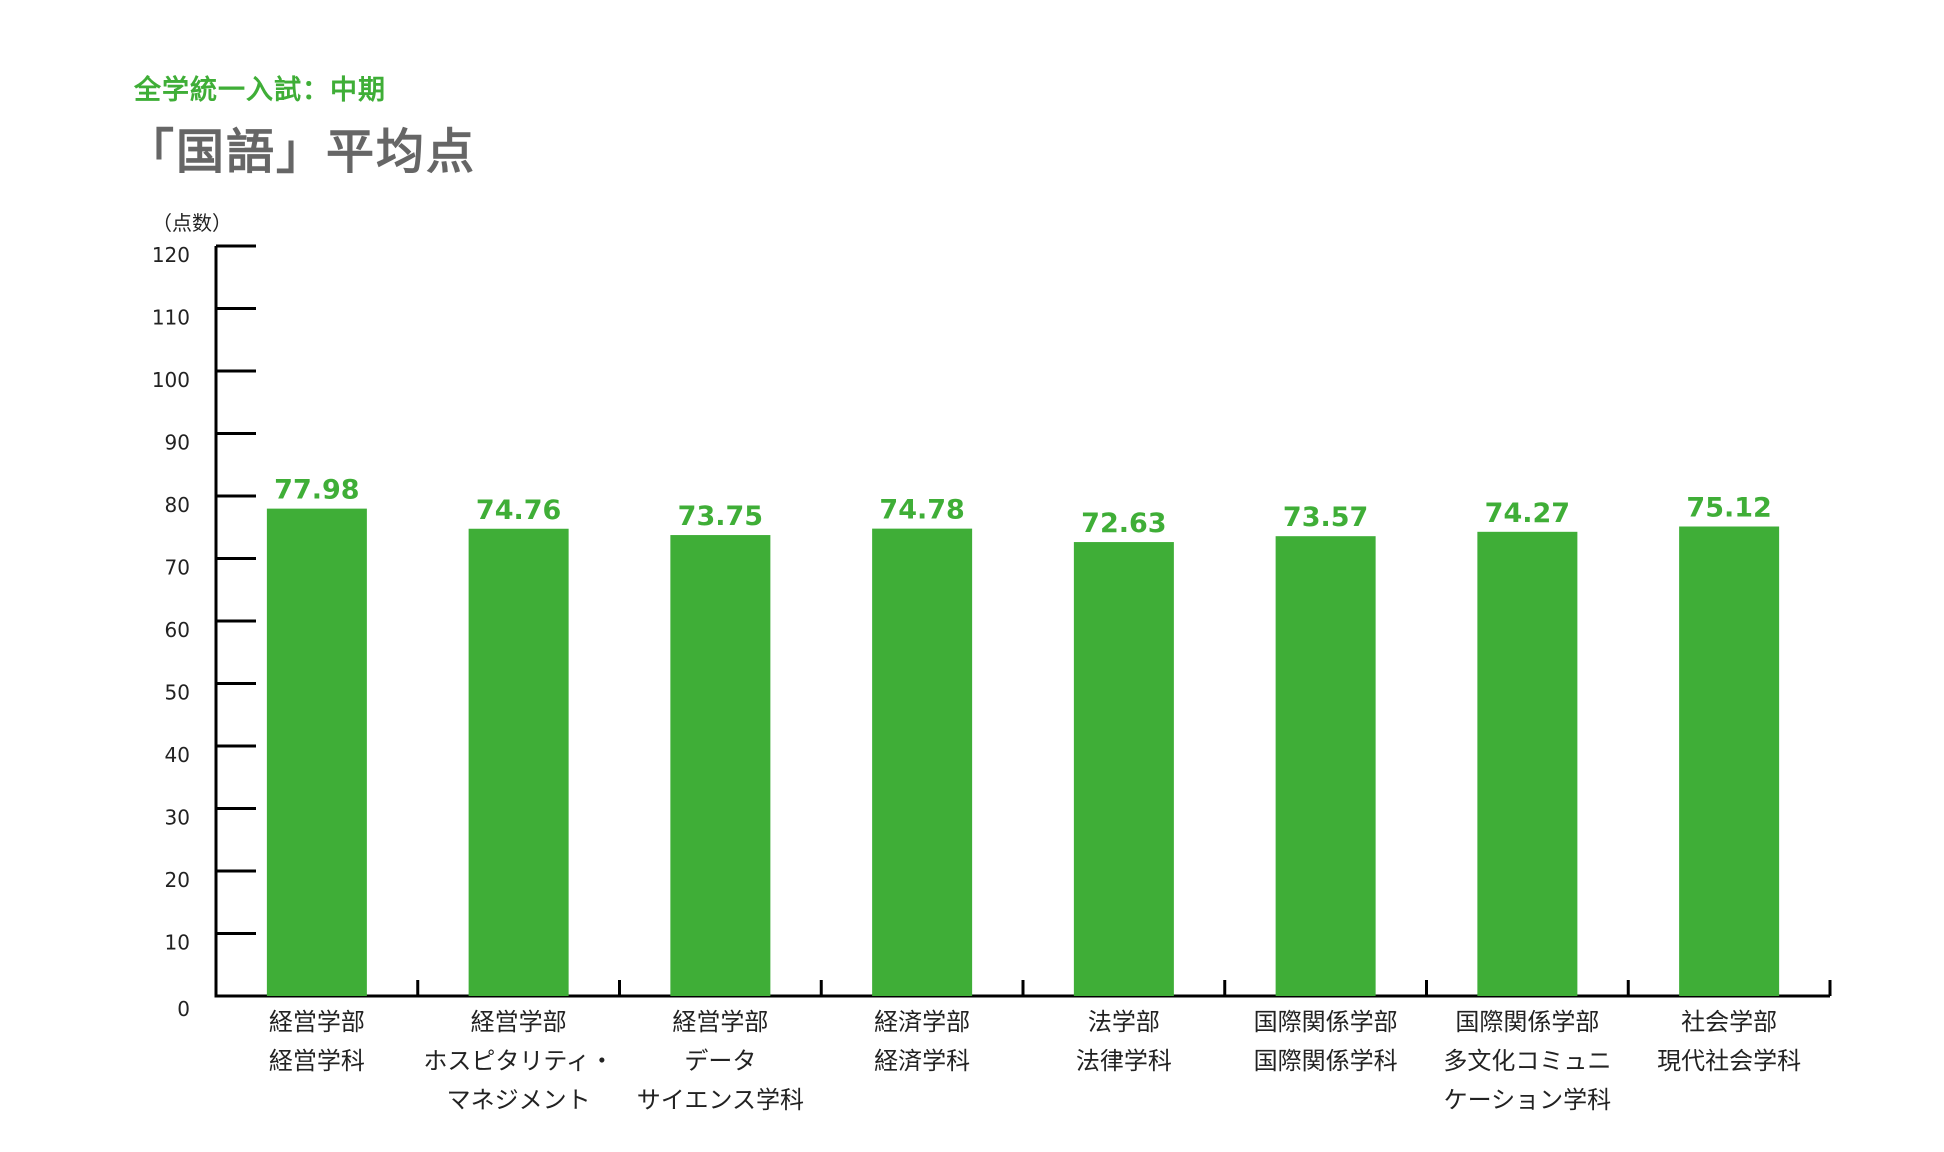 The height and width of the screenshot is (1152, 1944). I want to click on x-category-label-line: 経済学部, so click(922, 1022).